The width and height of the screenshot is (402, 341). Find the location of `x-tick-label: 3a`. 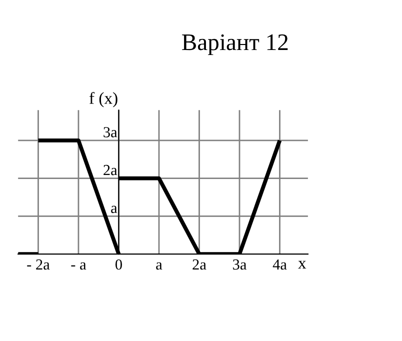

x-tick-label: 3a is located at coordinates (239, 264).